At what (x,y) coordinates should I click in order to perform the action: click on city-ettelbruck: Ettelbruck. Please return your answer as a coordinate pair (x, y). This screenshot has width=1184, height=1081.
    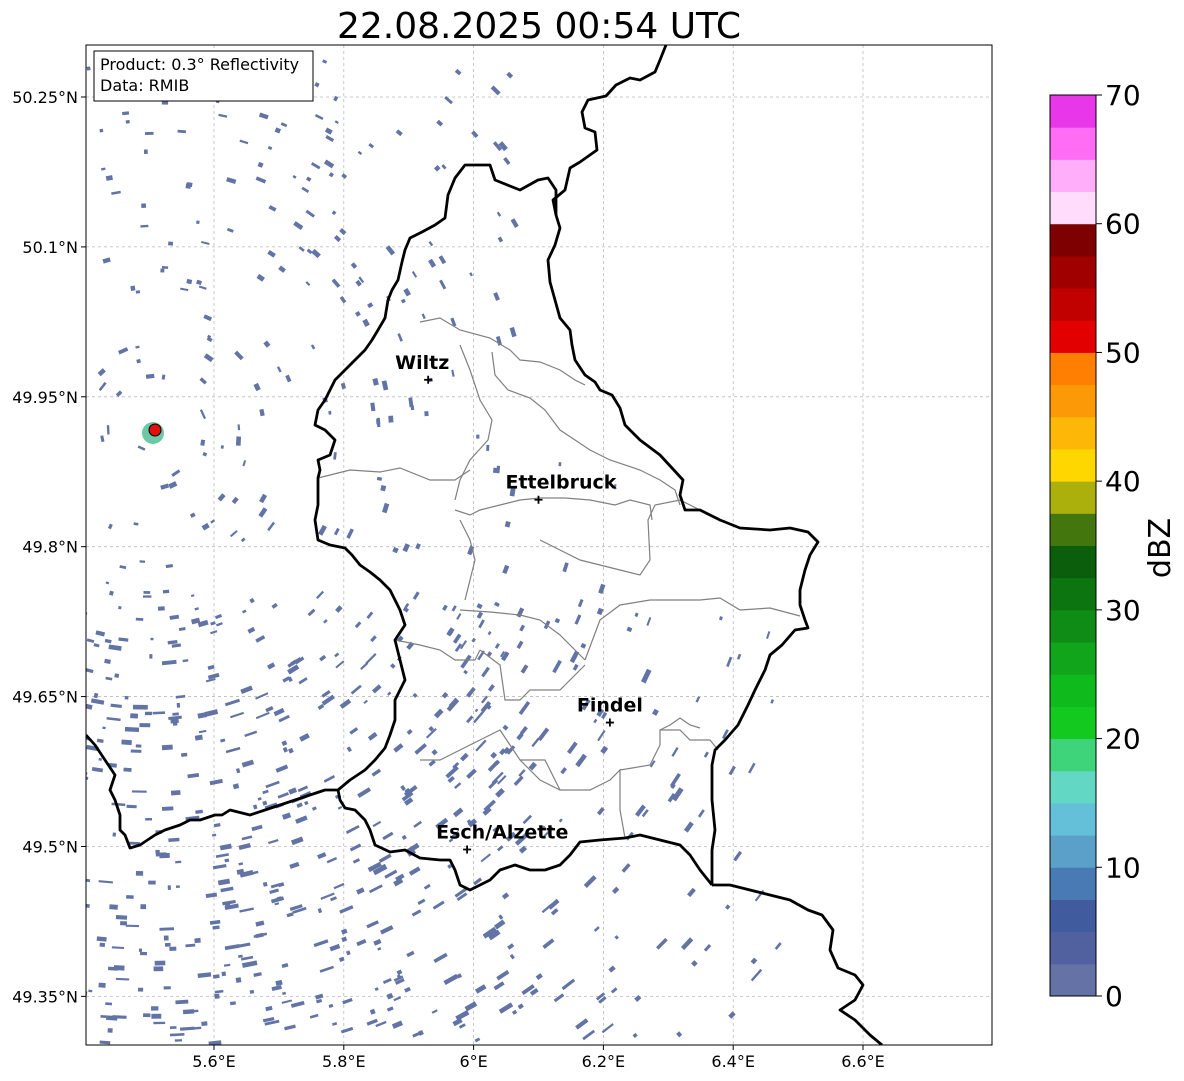
    Looking at the image, I should click on (561, 488).